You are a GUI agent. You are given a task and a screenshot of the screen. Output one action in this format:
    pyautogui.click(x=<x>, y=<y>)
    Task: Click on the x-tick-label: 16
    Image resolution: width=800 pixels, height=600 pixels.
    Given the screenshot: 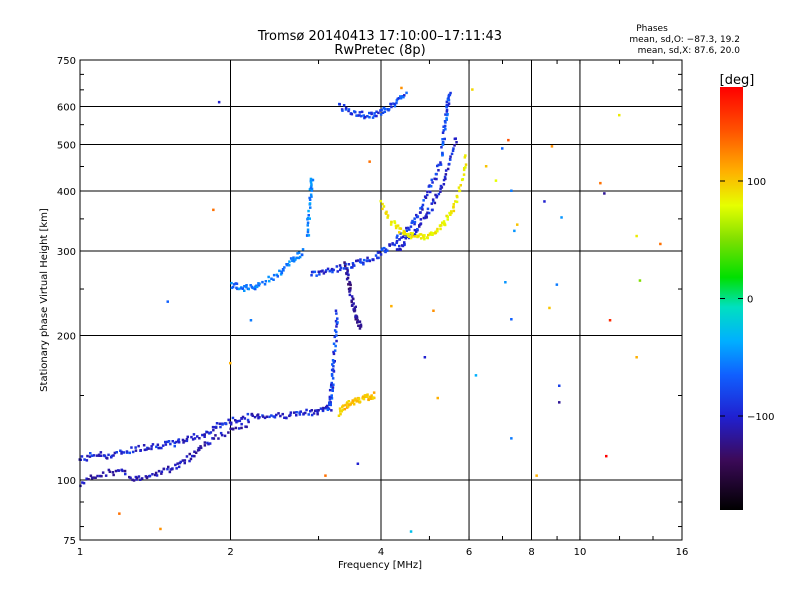 What is the action you would take?
    pyautogui.click(x=682, y=552)
    